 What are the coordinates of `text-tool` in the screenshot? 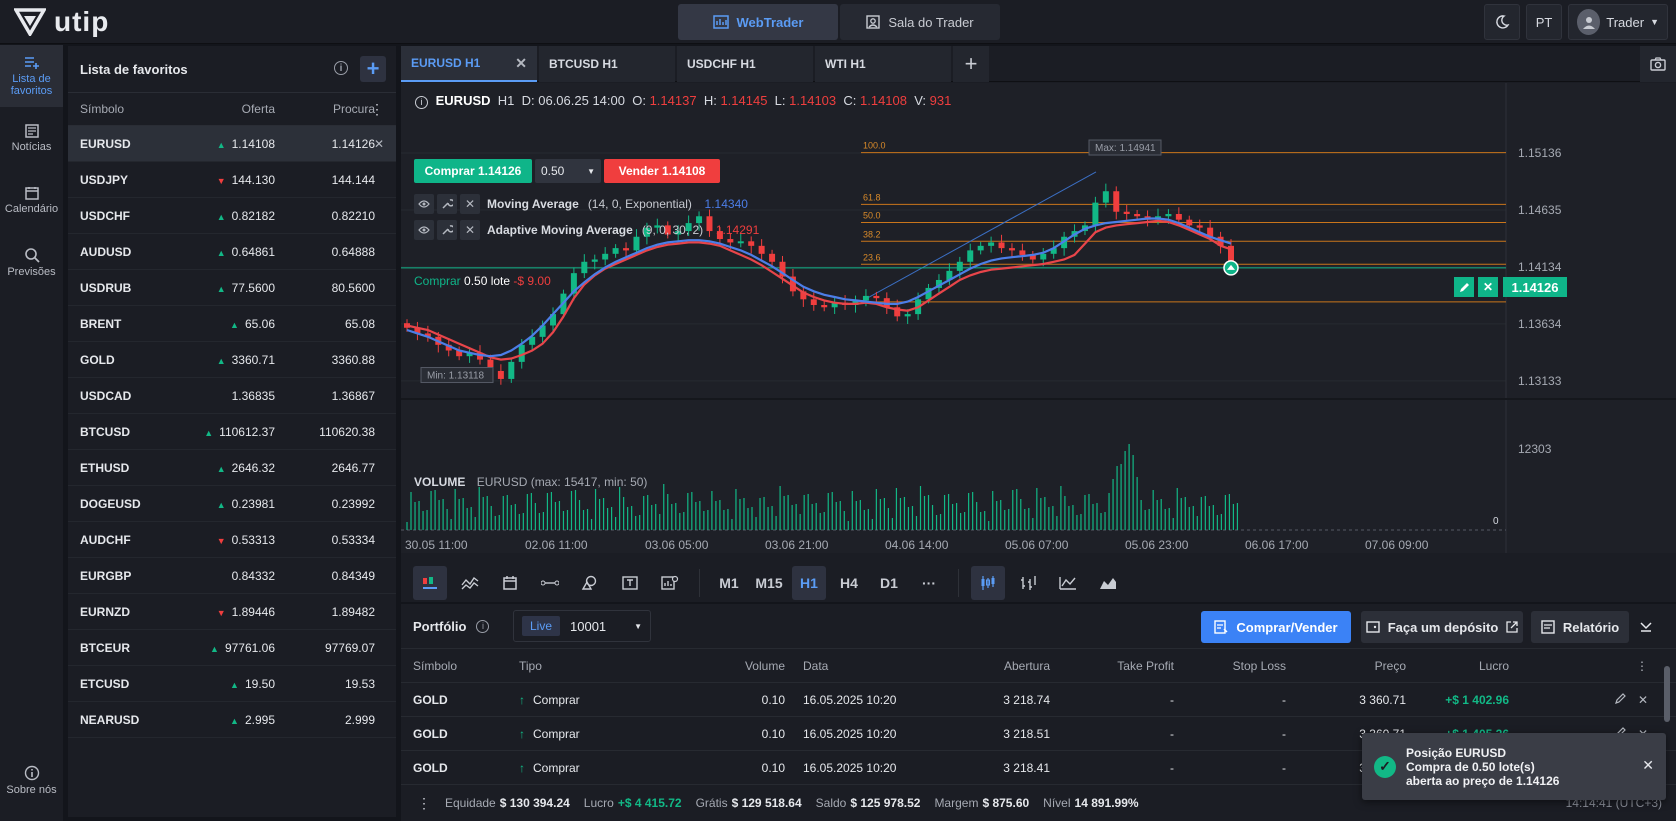 It's located at (630, 583).